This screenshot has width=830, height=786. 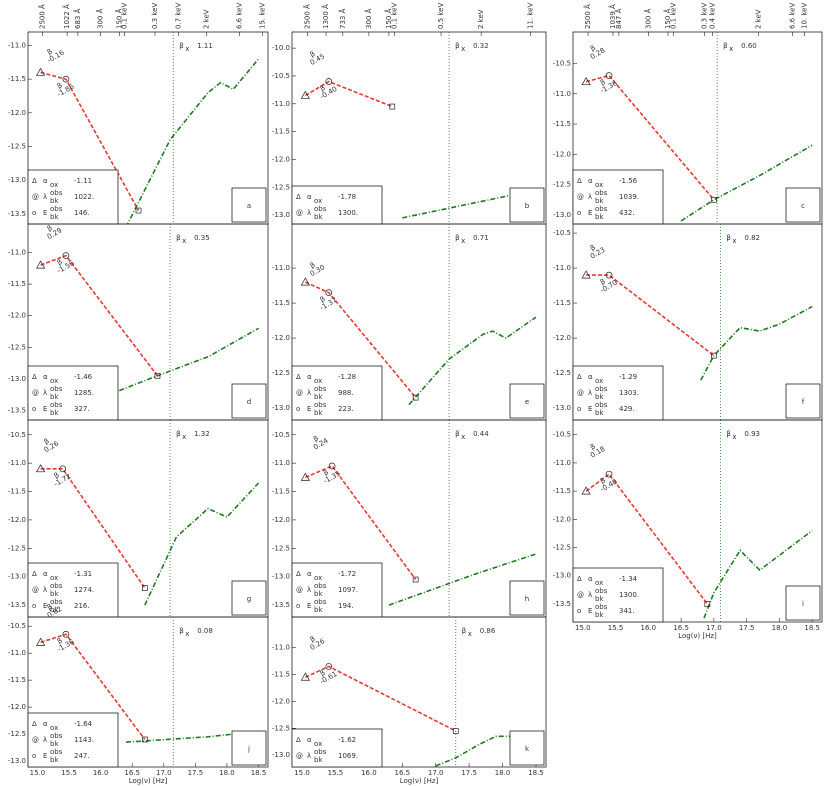 I want to click on legend-value: 988., so click(x=346, y=393).